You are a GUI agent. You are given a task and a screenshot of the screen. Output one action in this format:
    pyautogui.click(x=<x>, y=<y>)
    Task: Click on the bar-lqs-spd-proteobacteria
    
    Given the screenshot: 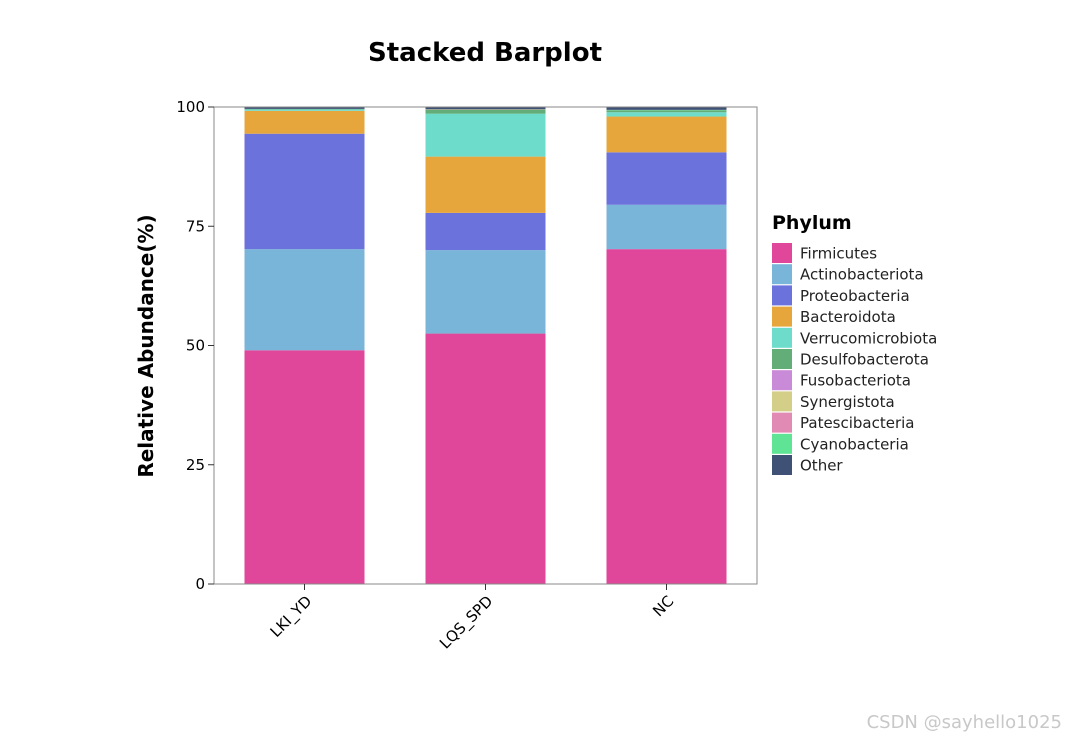 What is the action you would take?
    pyautogui.click(x=485, y=231)
    